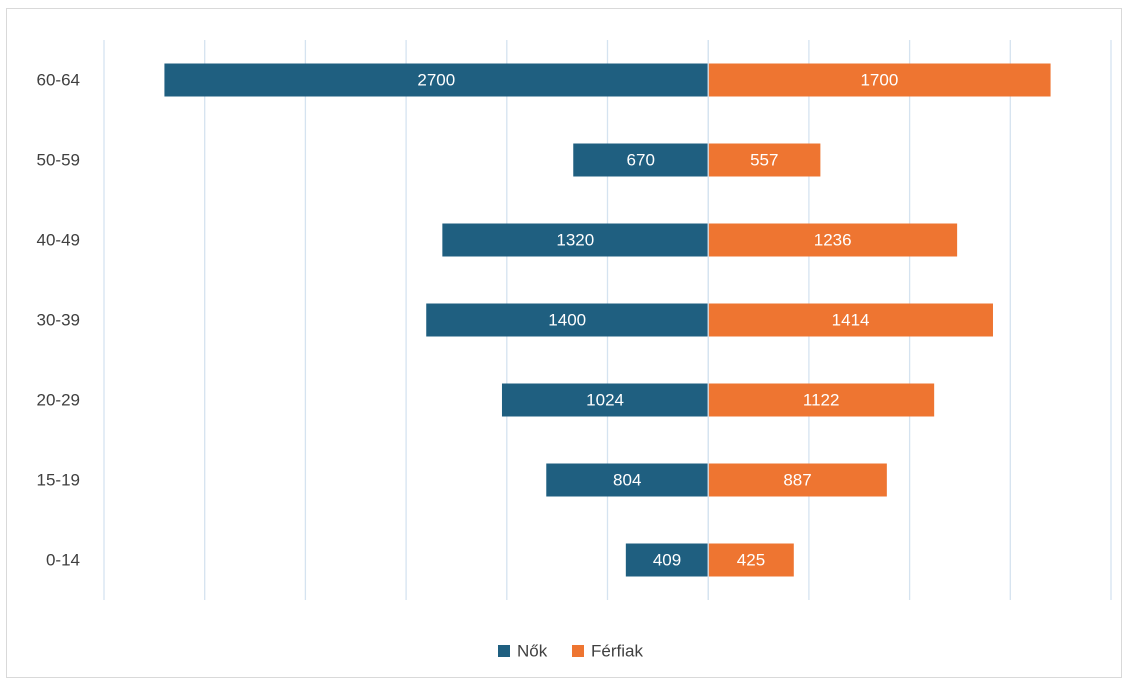 Image resolution: width=1126 pixels, height=684 pixels. What do you see at coordinates (63, 560) in the screenshot?
I see `category-label: 0-14` at bounding box center [63, 560].